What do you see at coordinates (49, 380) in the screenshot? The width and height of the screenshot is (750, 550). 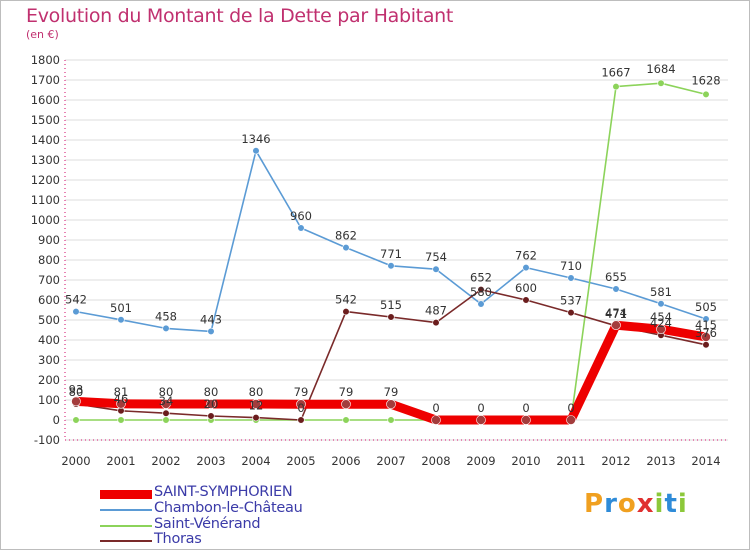 I see `y-tick-label: 200` at bounding box center [49, 380].